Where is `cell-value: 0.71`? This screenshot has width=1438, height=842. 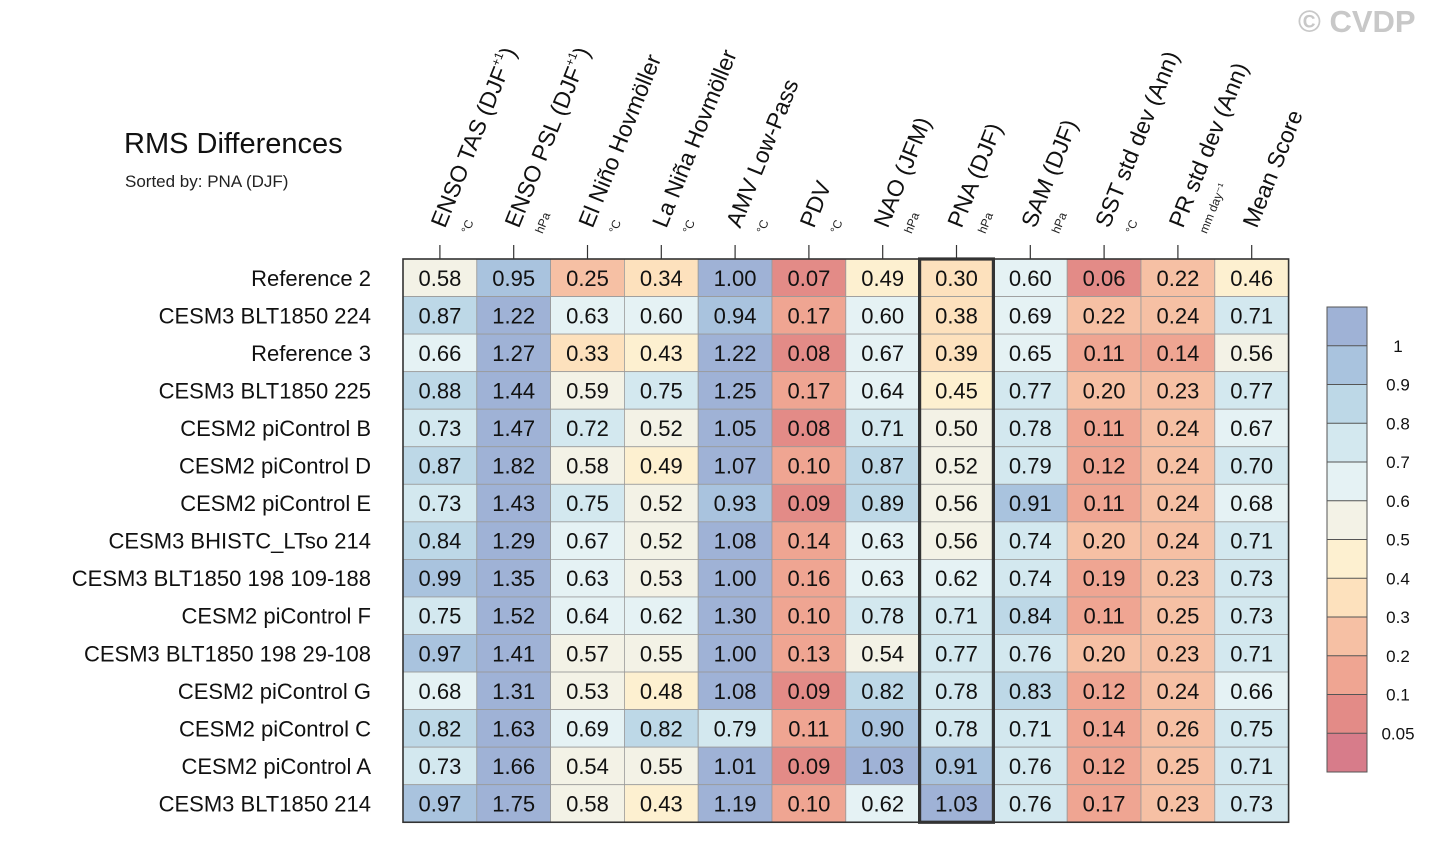
cell-value: 0.71 is located at coordinates (1251, 315).